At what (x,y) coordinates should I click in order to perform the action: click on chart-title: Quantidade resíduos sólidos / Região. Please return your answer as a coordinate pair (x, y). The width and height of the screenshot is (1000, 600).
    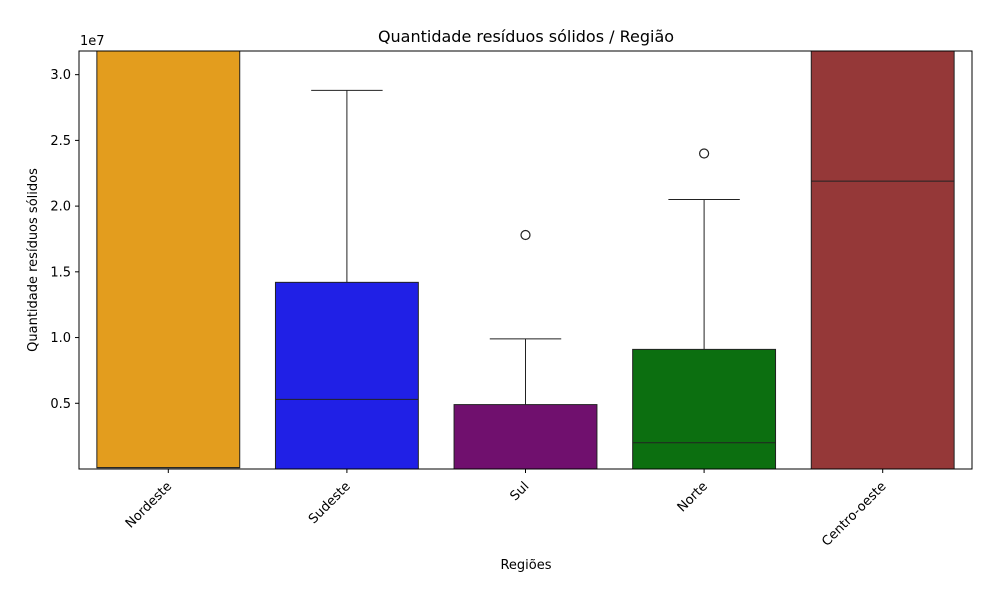
    Looking at the image, I should click on (526, 36).